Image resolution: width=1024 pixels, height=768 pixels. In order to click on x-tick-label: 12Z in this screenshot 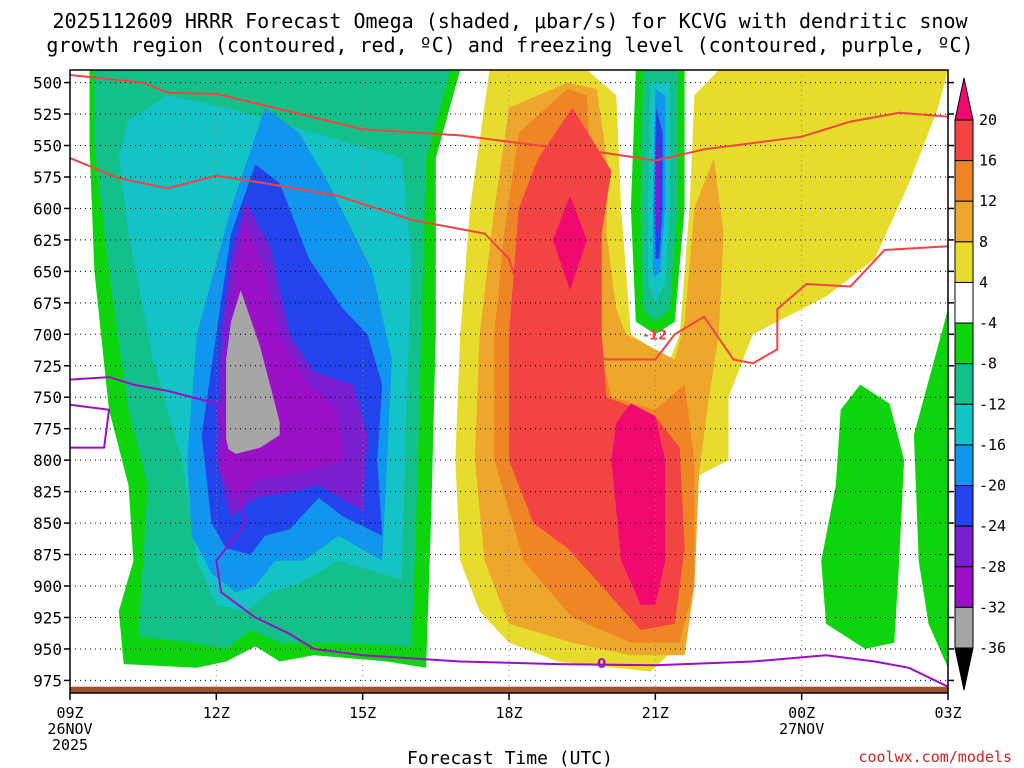, I will do `click(216, 713)`.